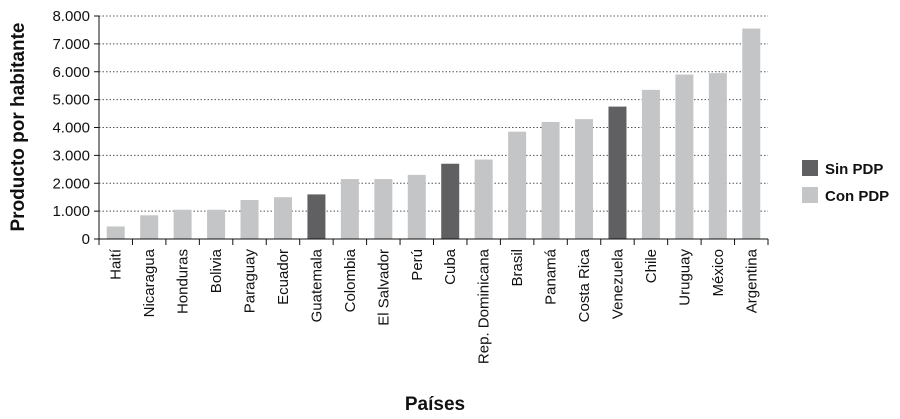  What do you see at coordinates (216, 224) in the screenshot?
I see `bar-bolivia` at bounding box center [216, 224].